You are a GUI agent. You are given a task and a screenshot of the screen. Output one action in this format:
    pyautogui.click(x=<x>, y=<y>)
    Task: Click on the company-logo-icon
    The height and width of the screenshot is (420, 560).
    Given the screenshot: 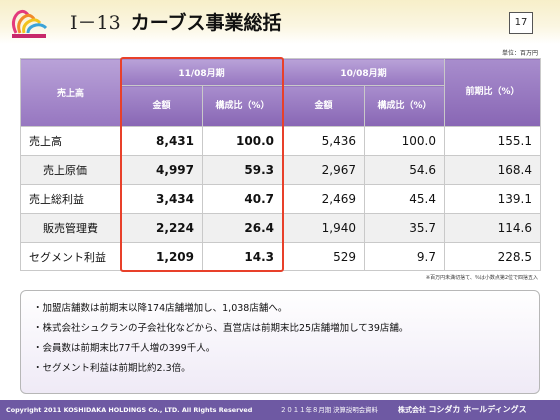 What is the action you would take?
    pyautogui.click(x=29, y=23)
    